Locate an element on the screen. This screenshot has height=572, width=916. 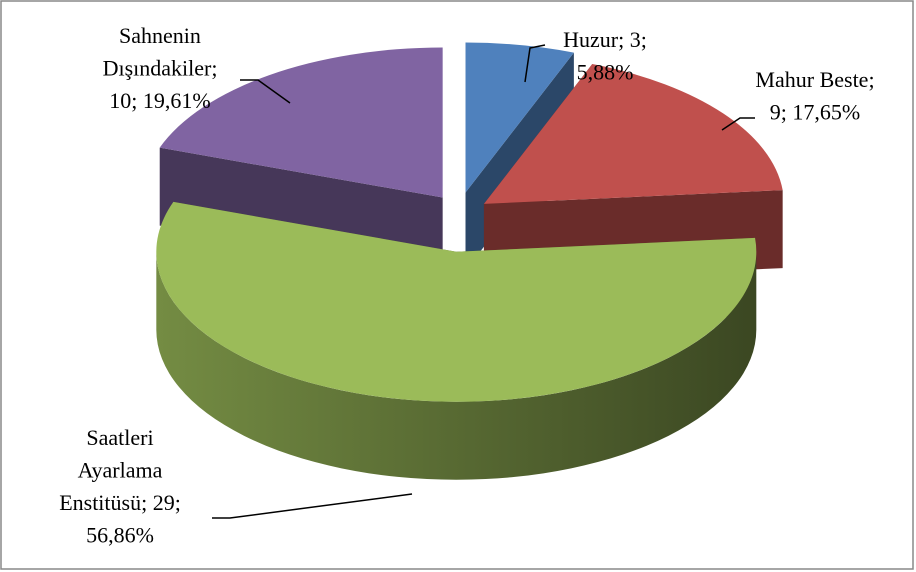
data-label: Sahnenin is located at coordinates (160, 35).